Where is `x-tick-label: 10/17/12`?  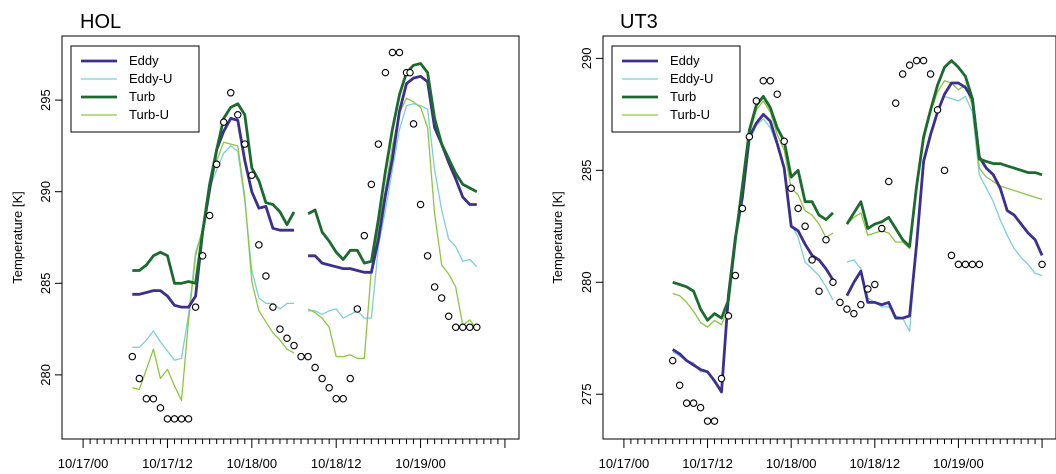 x-tick-label: 10/17/12 is located at coordinates (167, 463).